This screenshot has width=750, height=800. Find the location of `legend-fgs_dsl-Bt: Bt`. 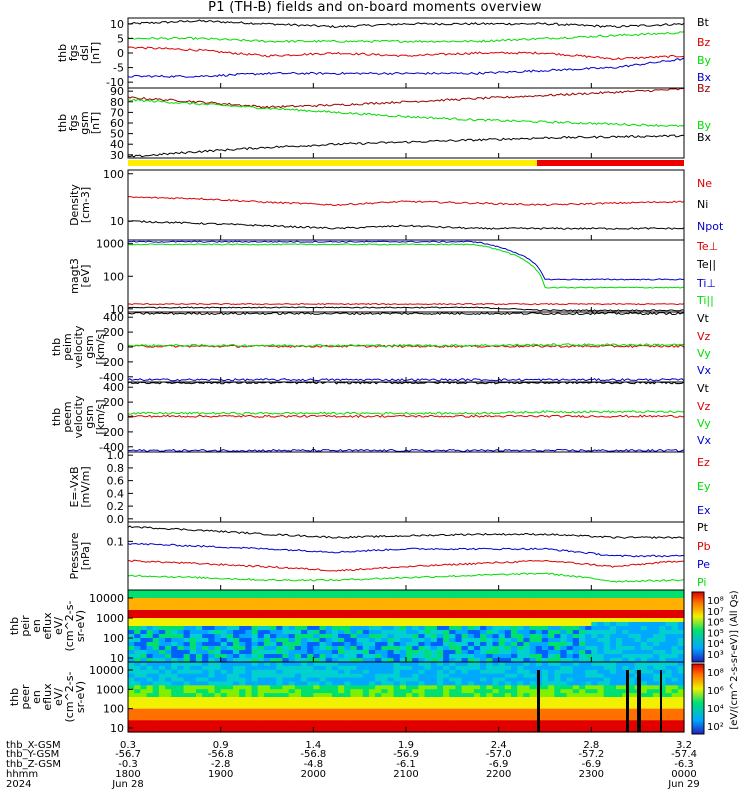

legend-fgs_dsl-Bt: Bt is located at coordinates (703, 22).